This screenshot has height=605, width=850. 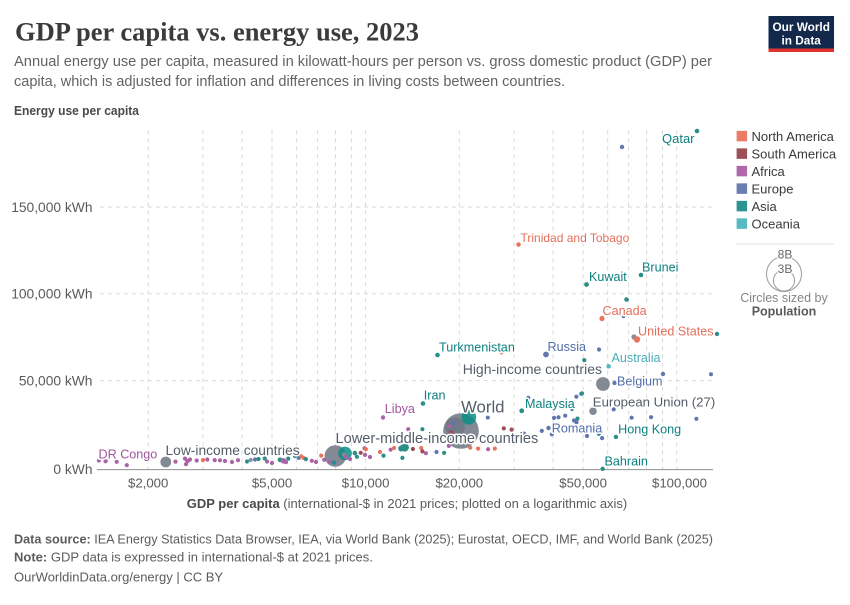 What do you see at coordinates (678, 138) in the screenshot?
I see `svg-text: Qatar` at bounding box center [678, 138].